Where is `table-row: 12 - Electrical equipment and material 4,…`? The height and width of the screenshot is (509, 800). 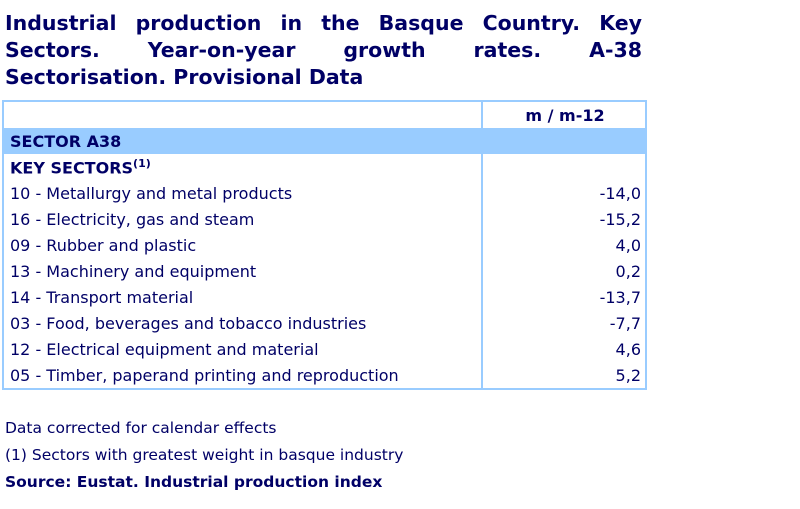
table-row: 12 - Electrical equipment and material 4,… is located at coordinates (324, 349).